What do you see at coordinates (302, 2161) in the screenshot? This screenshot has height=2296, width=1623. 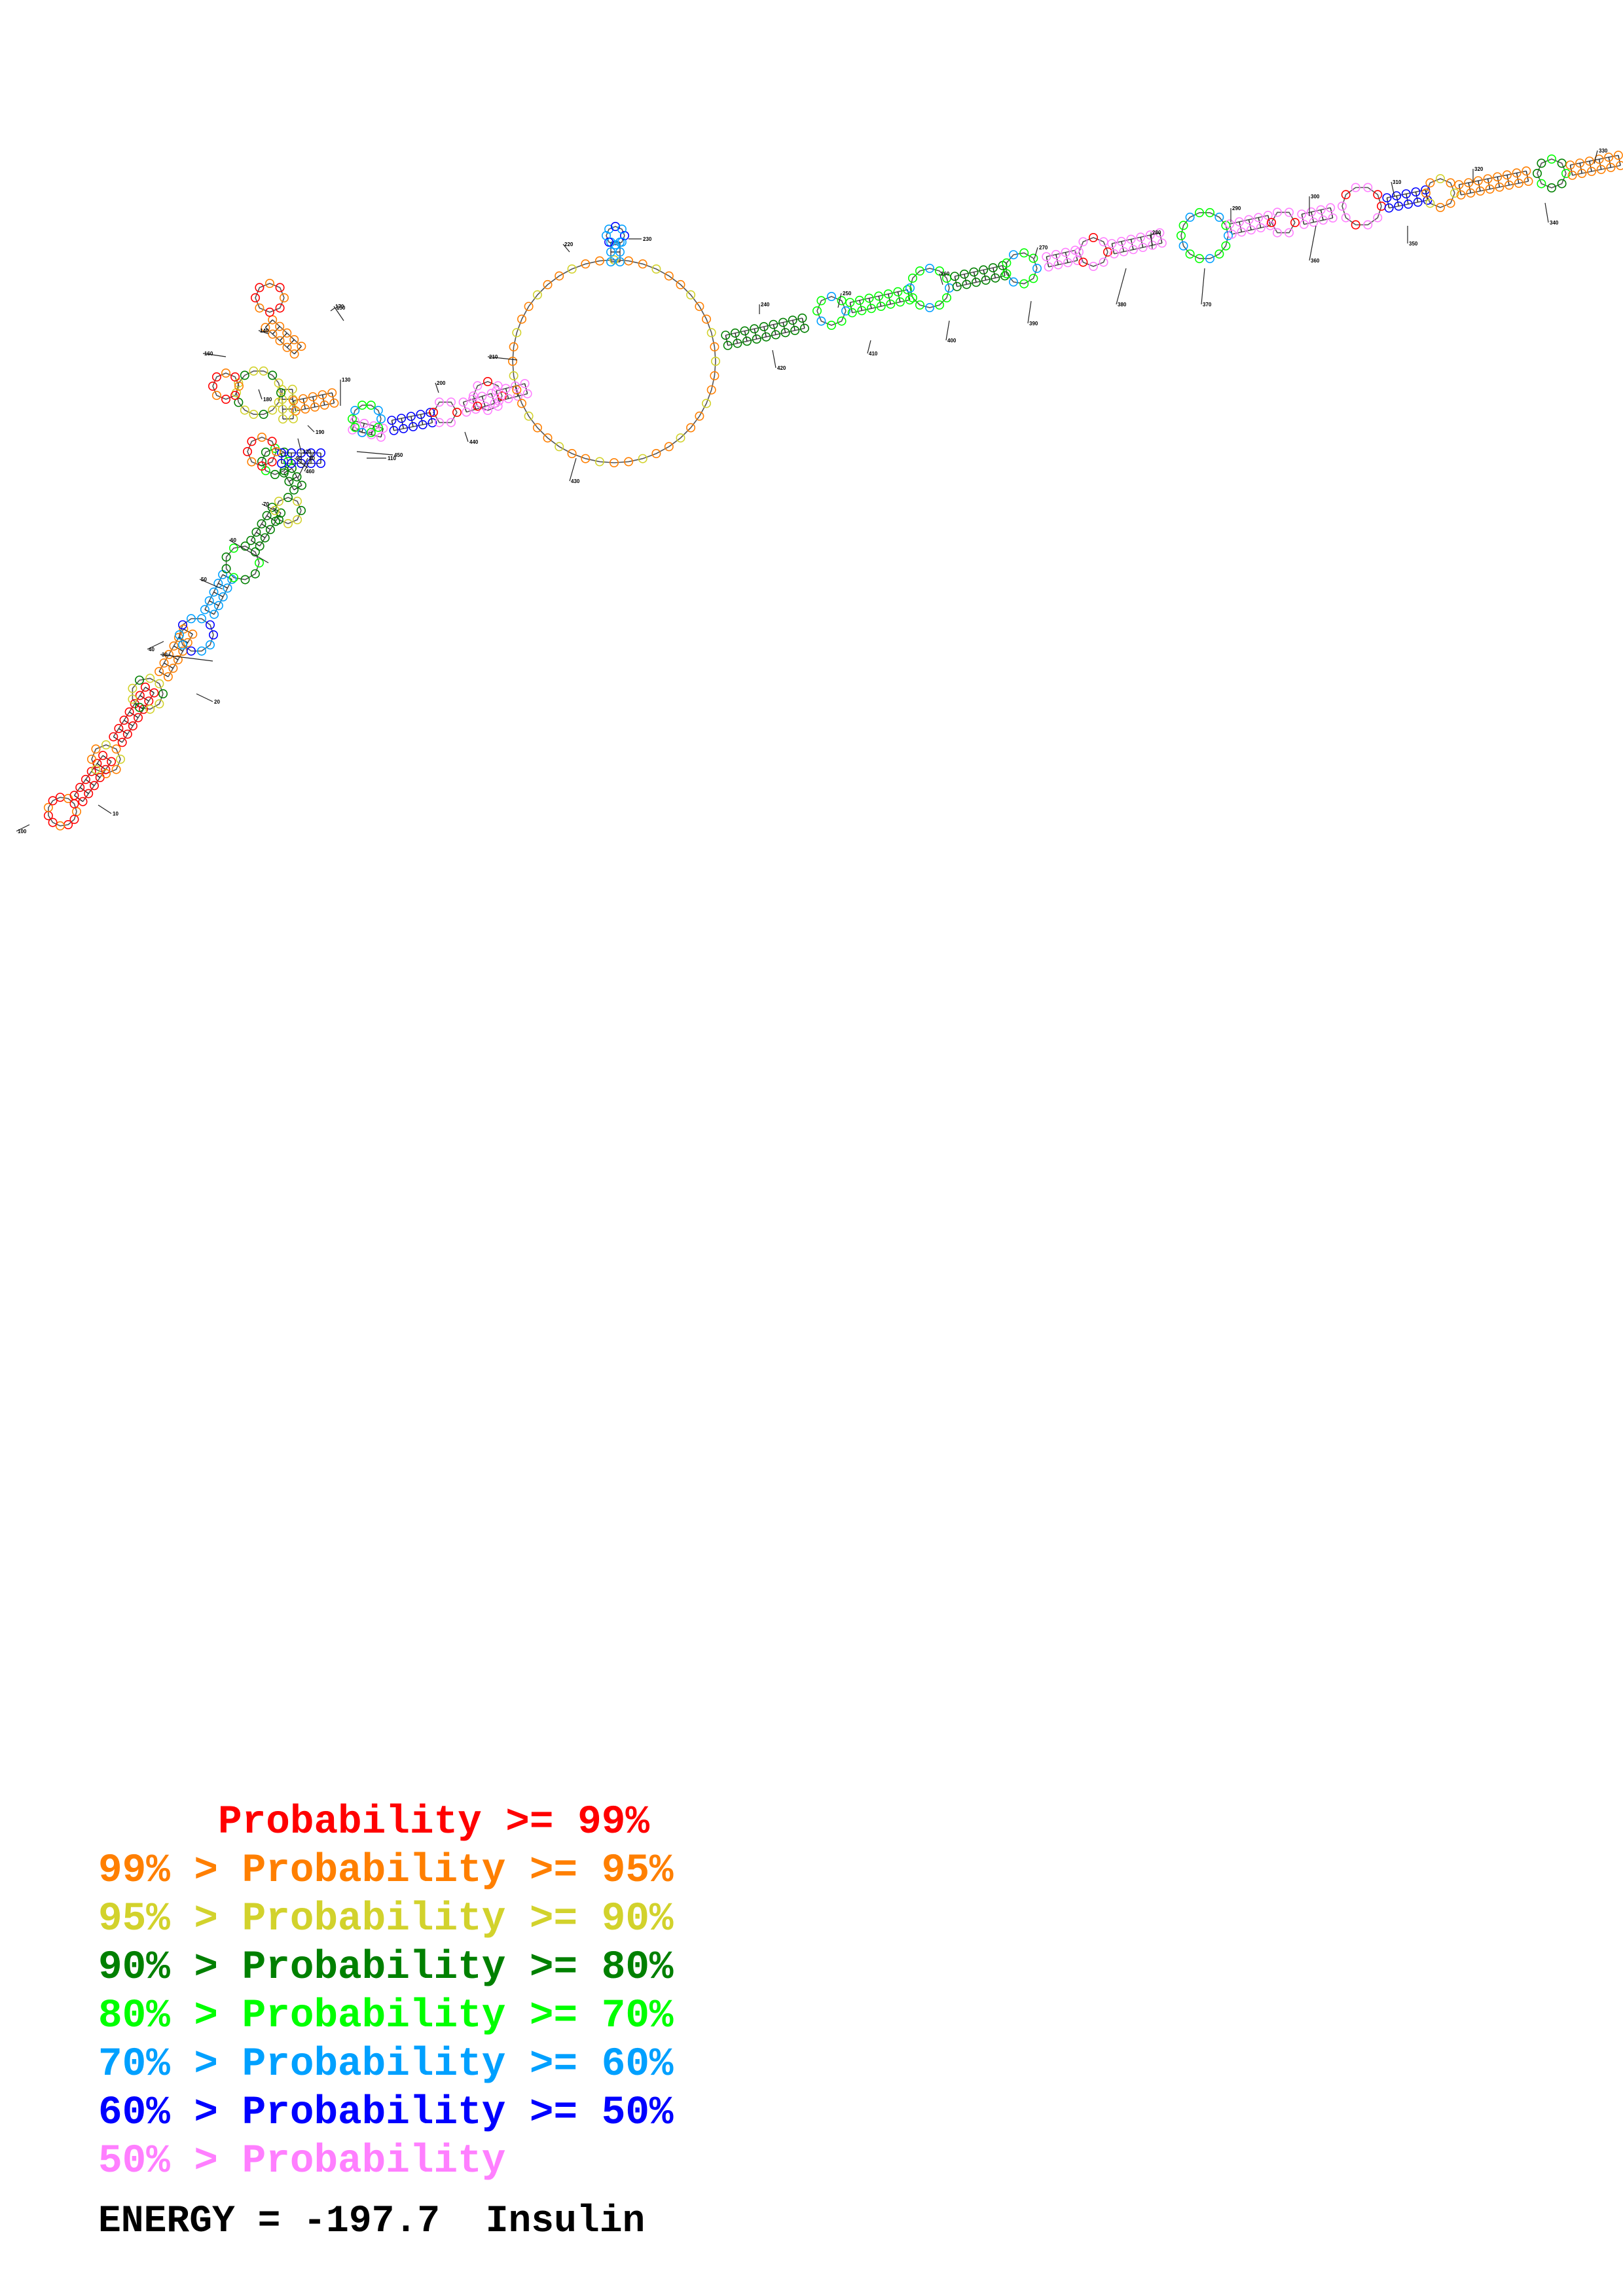 I see `legend-line-8: 50% > Probability` at bounding box center [302, 2161].